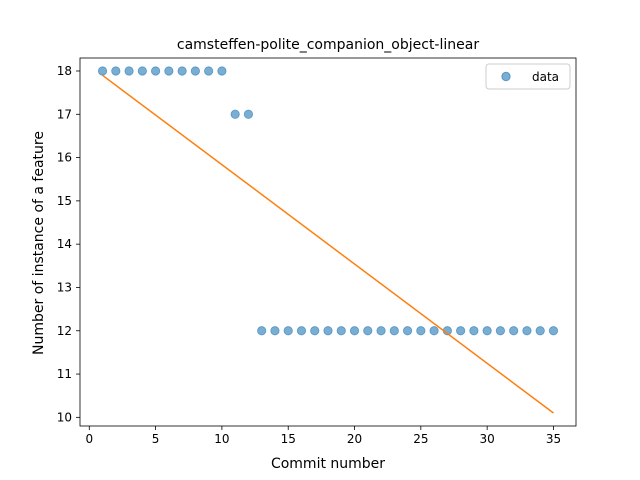 The width and height of the screenshot is (640, 480). What do you see at coordinates (328, 464) in the screenshot?
I see `x-axis-label: Commit number` at bounding box center [328, 464].